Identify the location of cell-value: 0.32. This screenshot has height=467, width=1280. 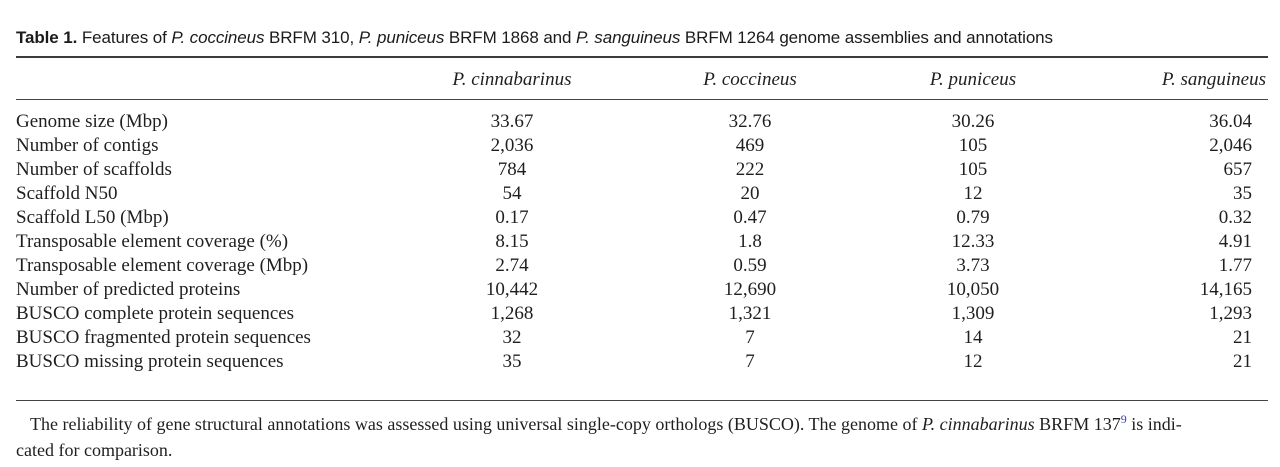
(1235, 217).